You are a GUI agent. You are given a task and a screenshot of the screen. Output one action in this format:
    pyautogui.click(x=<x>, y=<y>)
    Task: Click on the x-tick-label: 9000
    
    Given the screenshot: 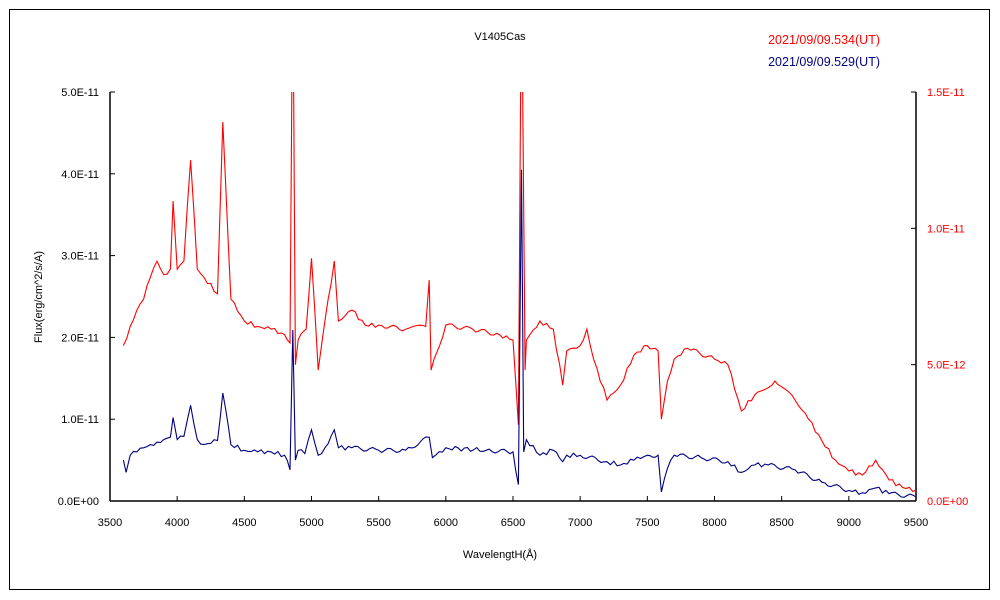 What is the action you would take?
    pyautogui.click(x=849, y=523)
    